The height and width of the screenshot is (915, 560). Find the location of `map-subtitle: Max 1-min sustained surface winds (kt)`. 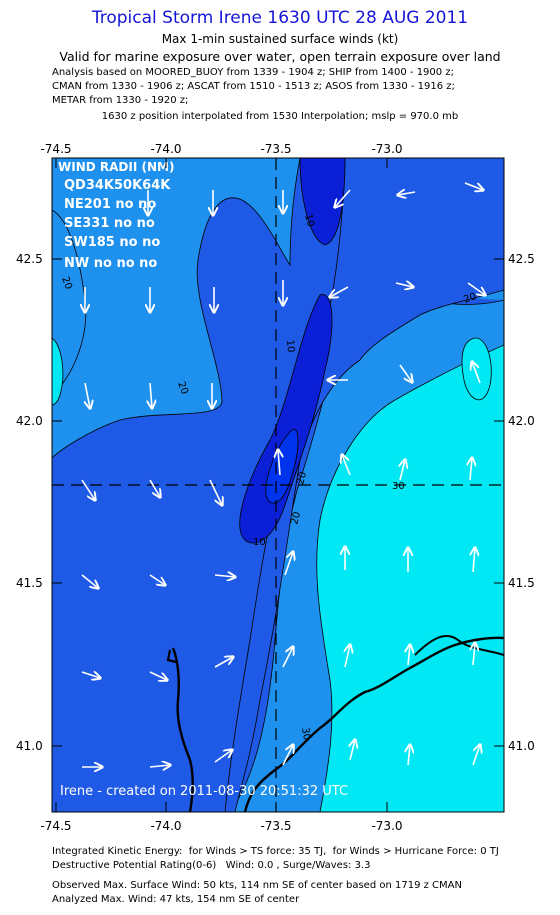

map-subtitle: Max 1-min sustained surface winds (kt) is located at coordinates (280, 39).